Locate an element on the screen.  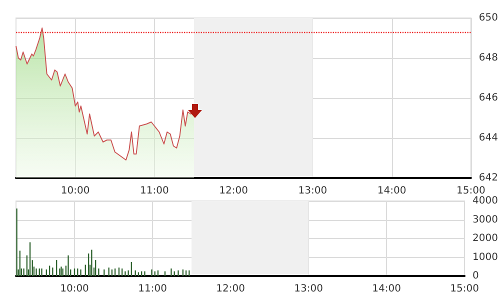
y-tick-label: 2000 is located at coordinates (485, 238).